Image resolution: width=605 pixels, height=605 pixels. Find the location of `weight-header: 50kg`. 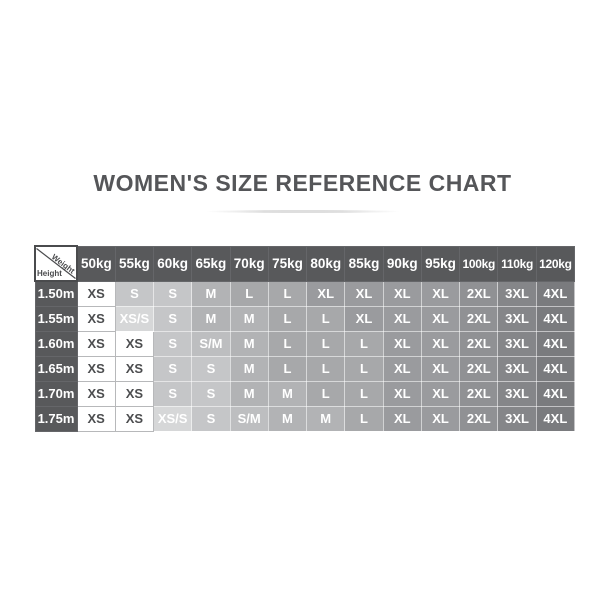

weight-header: 50kg is located at coordinates (96, 263).